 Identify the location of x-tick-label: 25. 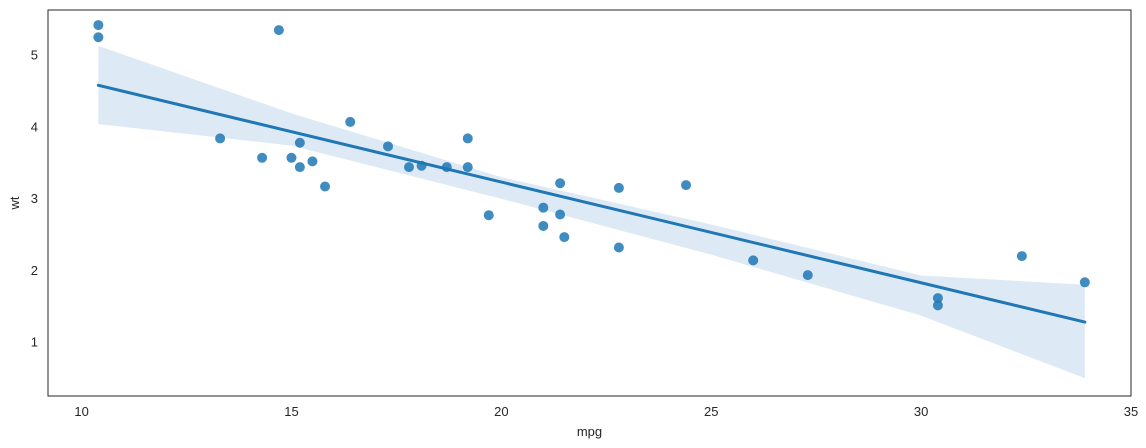
(711, 411).